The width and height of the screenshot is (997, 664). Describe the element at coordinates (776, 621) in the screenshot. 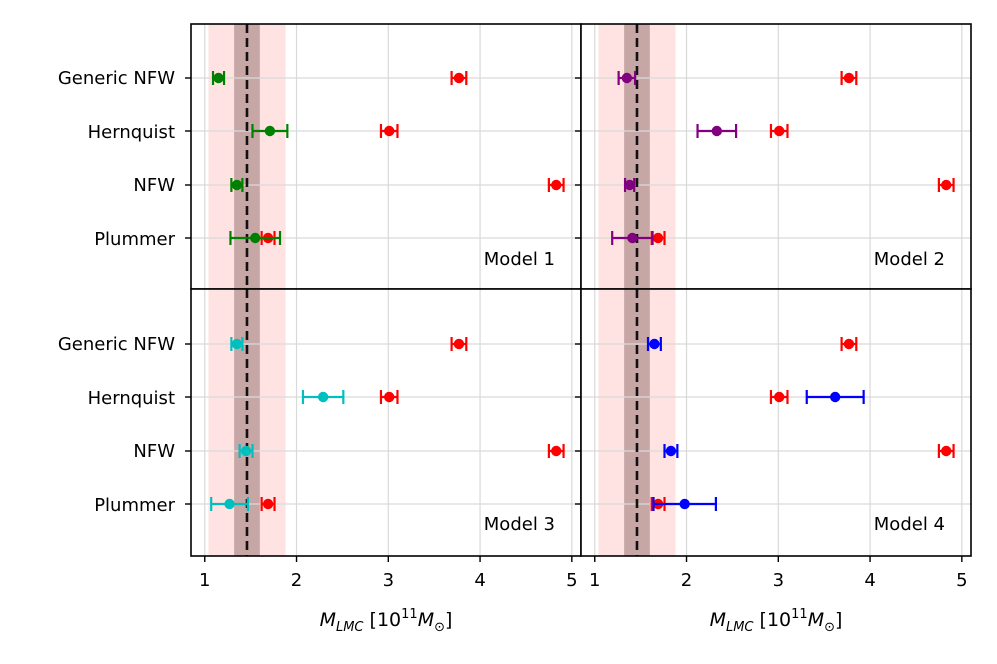

I see `x-axis-title-right: MLMC [1011M⊙]` at that location.